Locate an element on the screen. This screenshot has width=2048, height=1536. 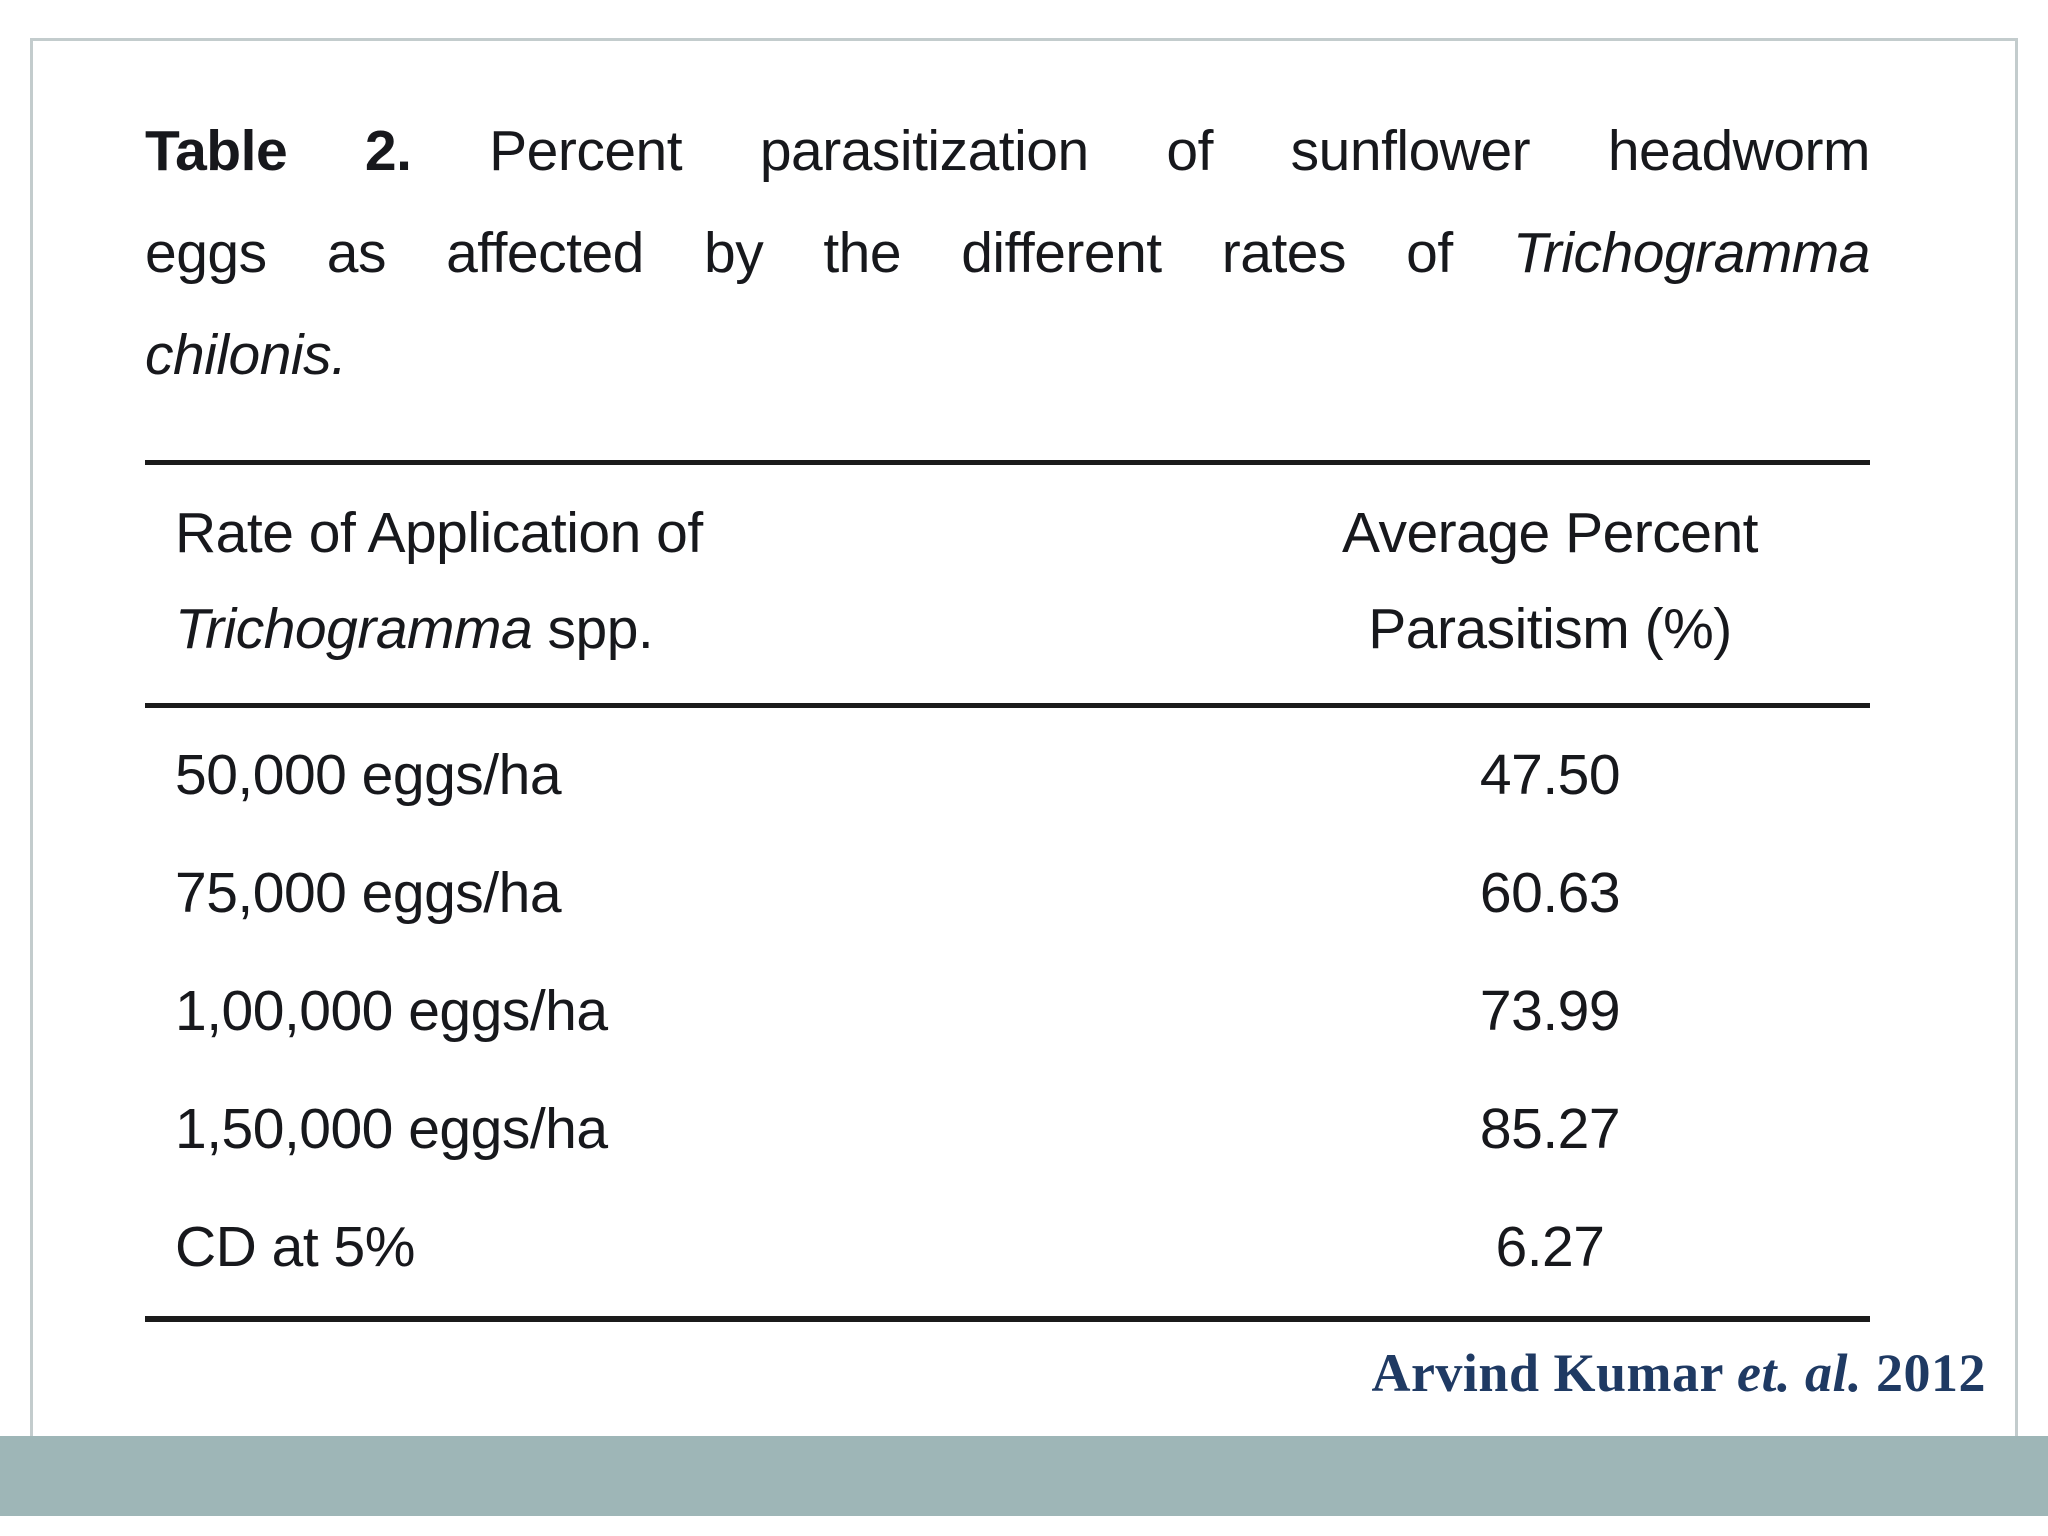
value-cell: 73.99 is located at coordinates (1550, 1011).